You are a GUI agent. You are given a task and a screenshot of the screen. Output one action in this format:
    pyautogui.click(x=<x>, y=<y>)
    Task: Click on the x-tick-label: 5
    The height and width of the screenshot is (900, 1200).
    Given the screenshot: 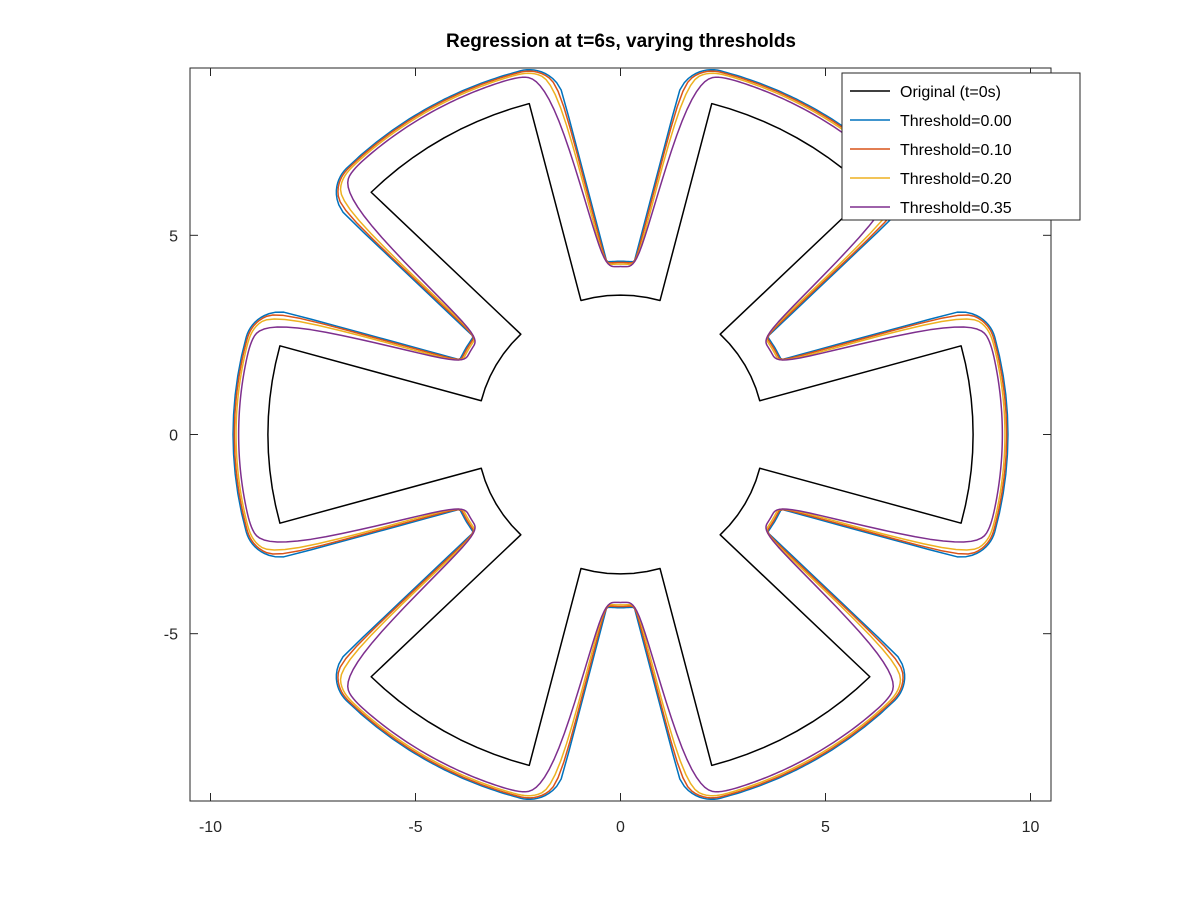 What is the action you would take?
    pyautogui.click(x=825, y=827)
    